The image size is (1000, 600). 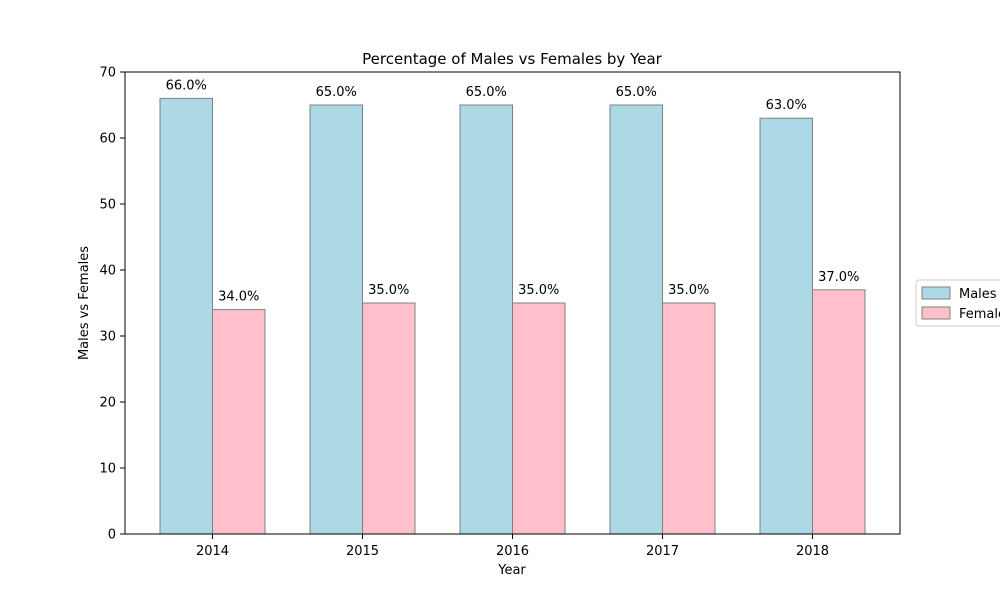 What do you see at coordinates (107, 403) in the screenshot?
I see `y-tick-label-20: 20` at bounding box center [107, 403].